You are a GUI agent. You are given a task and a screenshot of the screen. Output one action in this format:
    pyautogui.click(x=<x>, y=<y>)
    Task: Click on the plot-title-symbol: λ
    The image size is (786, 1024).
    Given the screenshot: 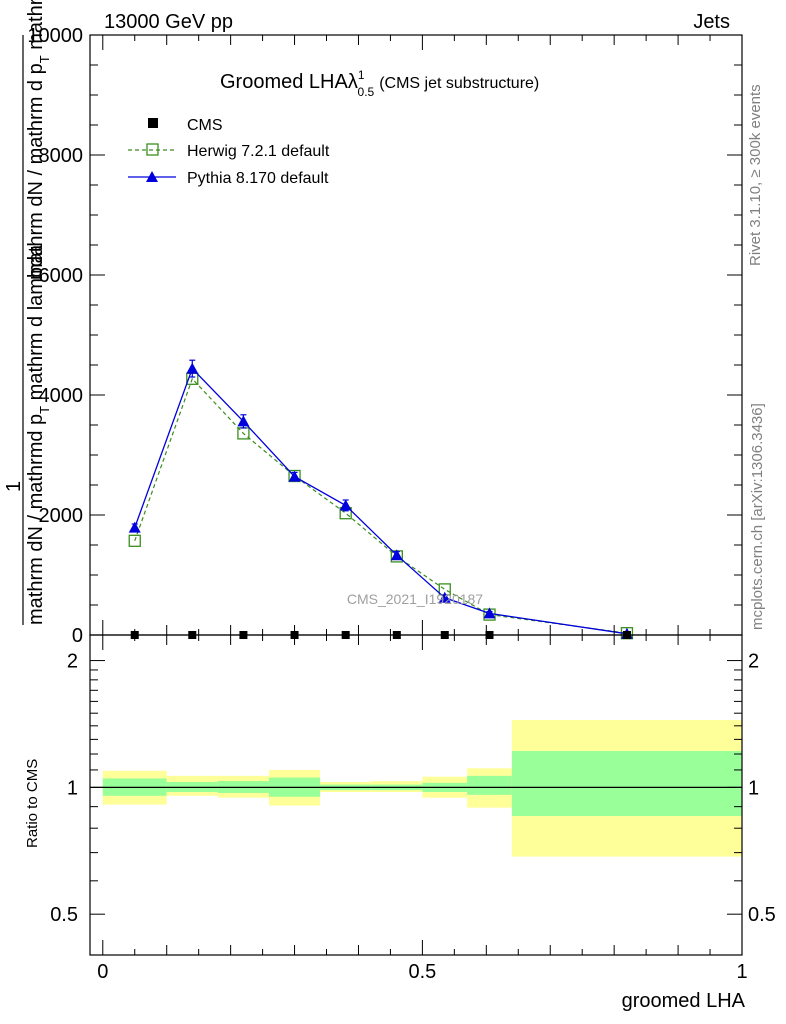 What is the action you would take?
    pyautogui.click(x=353, y=82)
    